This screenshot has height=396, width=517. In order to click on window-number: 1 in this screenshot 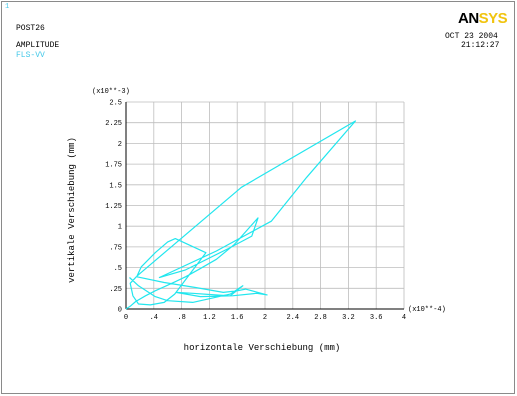, I will do `click(7, 7)`.